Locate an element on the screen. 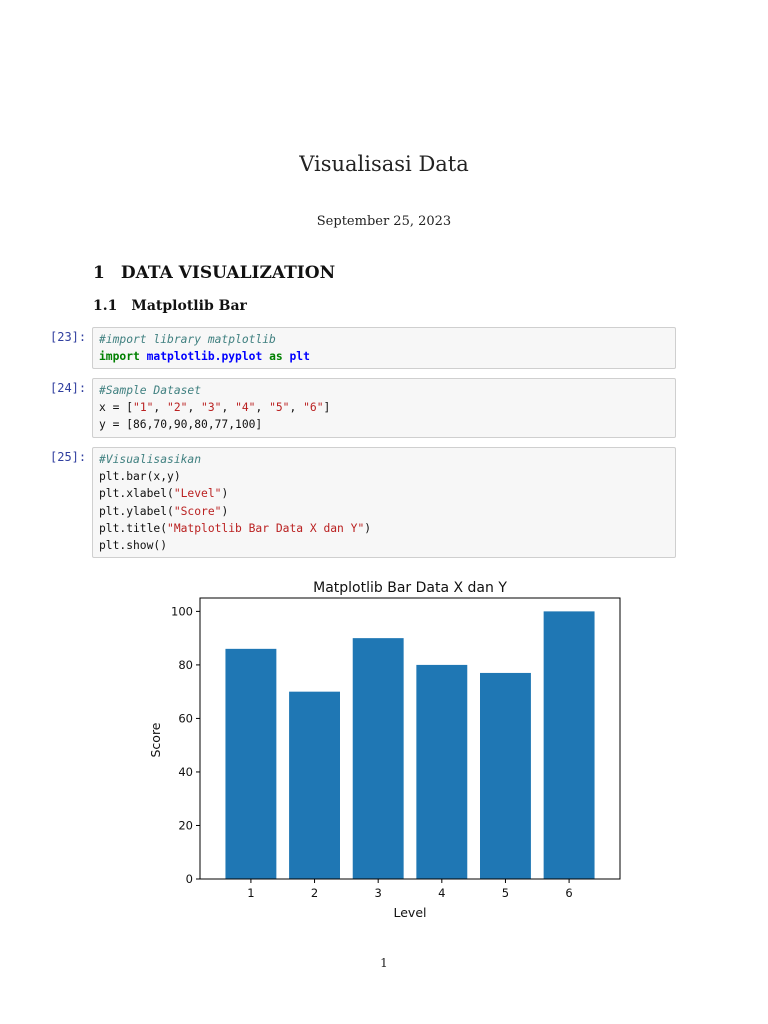  y-axis: 0 20 40 60 80 100 is located at coordinates (185, 745).